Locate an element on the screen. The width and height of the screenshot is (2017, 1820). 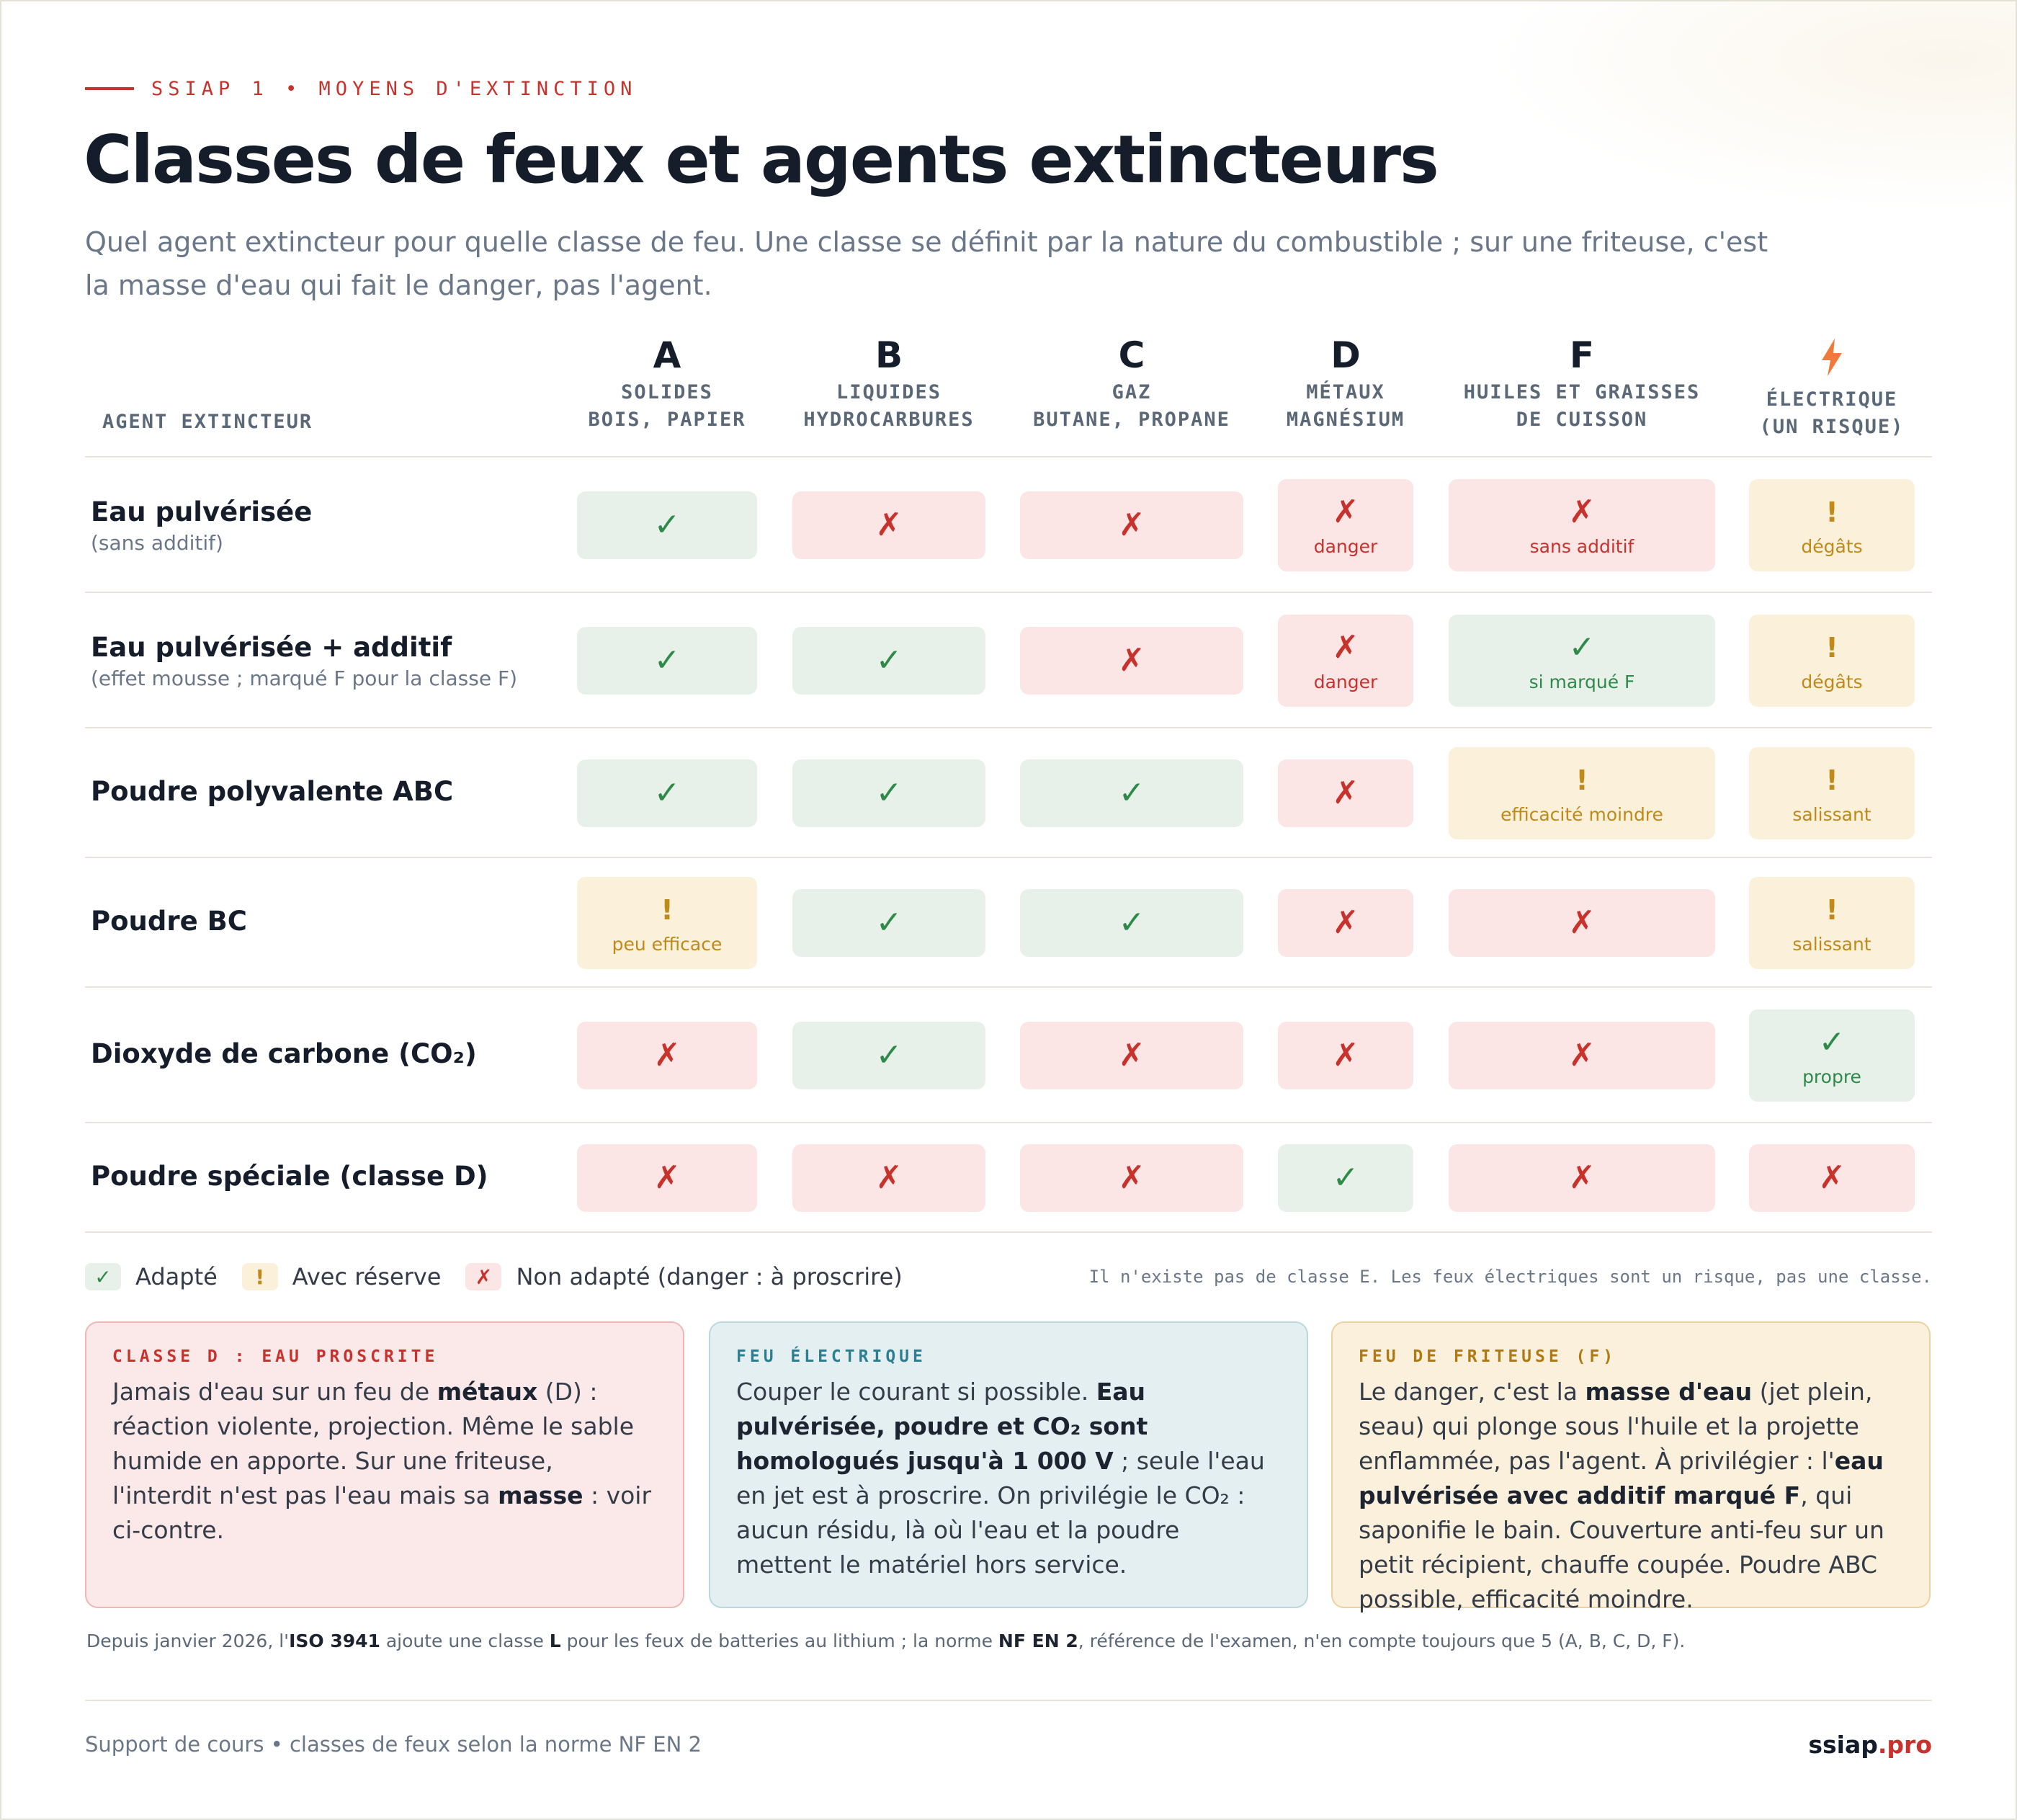
status-note: dégâts is located at coordinates (1832, 546).